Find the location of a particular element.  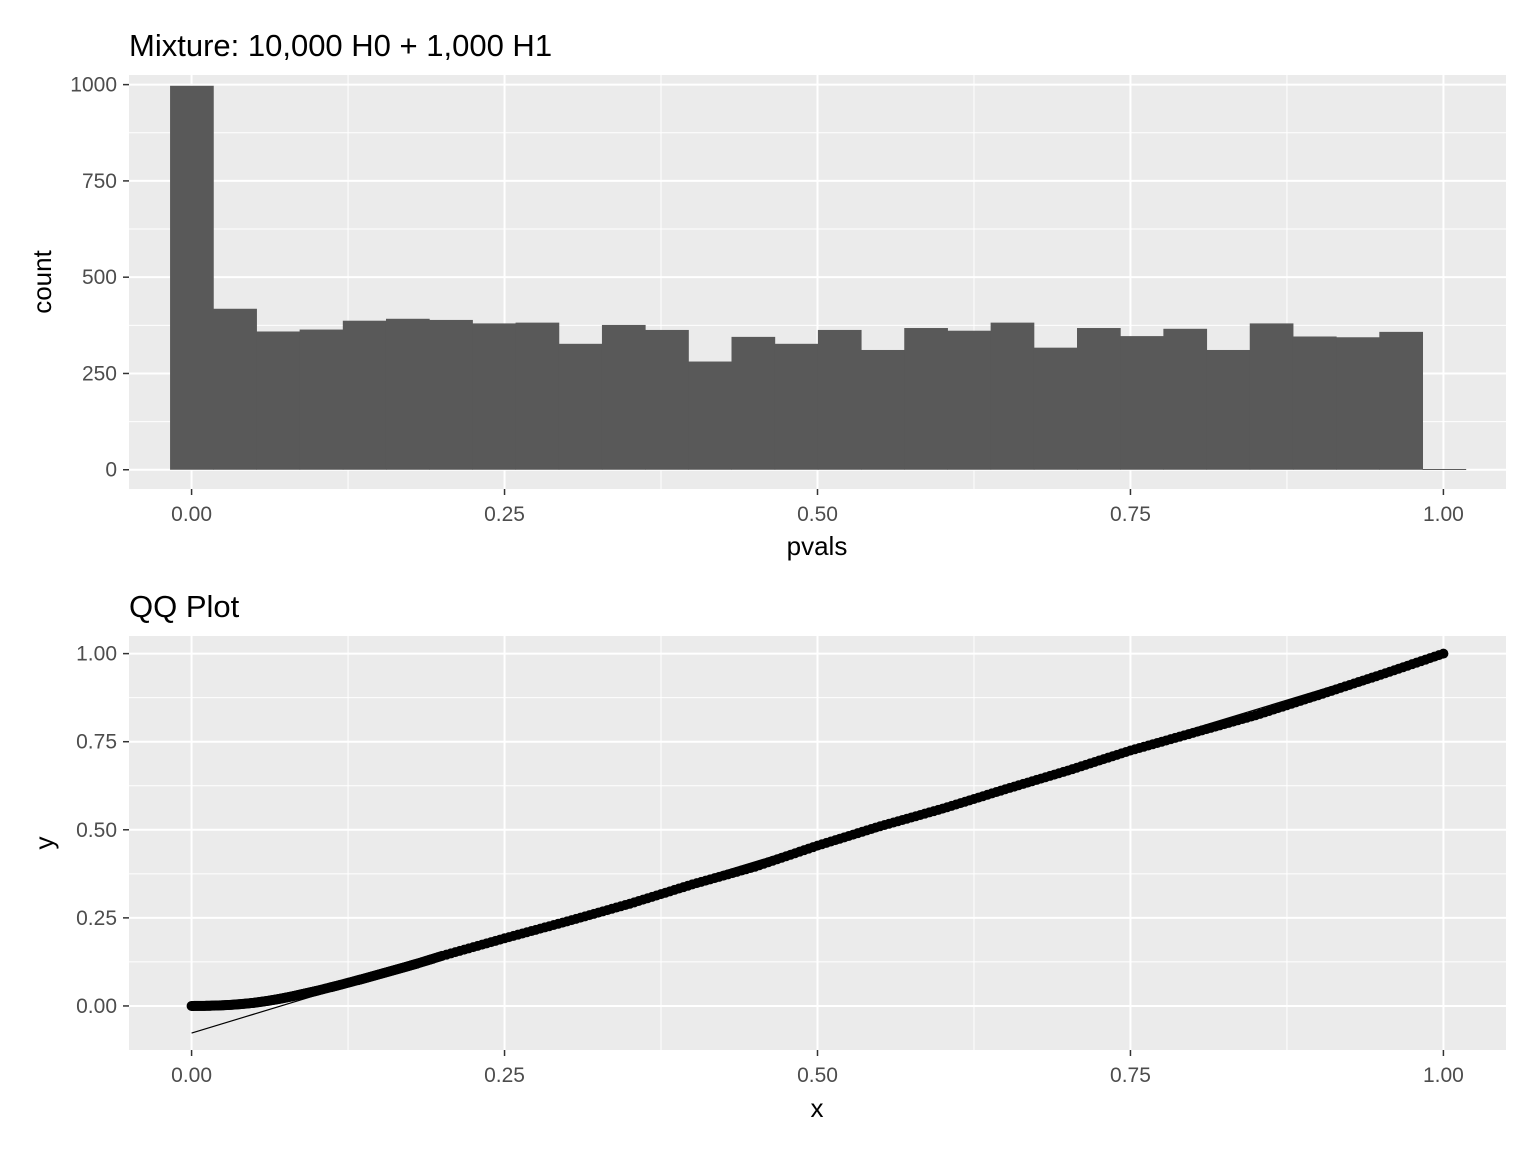

qq-plot-x-axis-title: x is located at coordinates (817, 1108).